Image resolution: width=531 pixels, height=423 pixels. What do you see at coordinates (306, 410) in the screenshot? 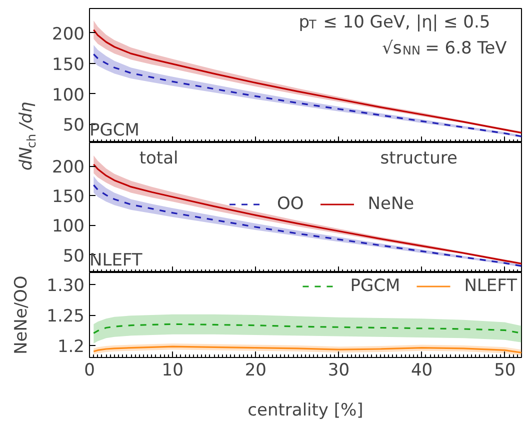
I see `x-axis-title: centrality [%]` at bounding box center [306, 410].